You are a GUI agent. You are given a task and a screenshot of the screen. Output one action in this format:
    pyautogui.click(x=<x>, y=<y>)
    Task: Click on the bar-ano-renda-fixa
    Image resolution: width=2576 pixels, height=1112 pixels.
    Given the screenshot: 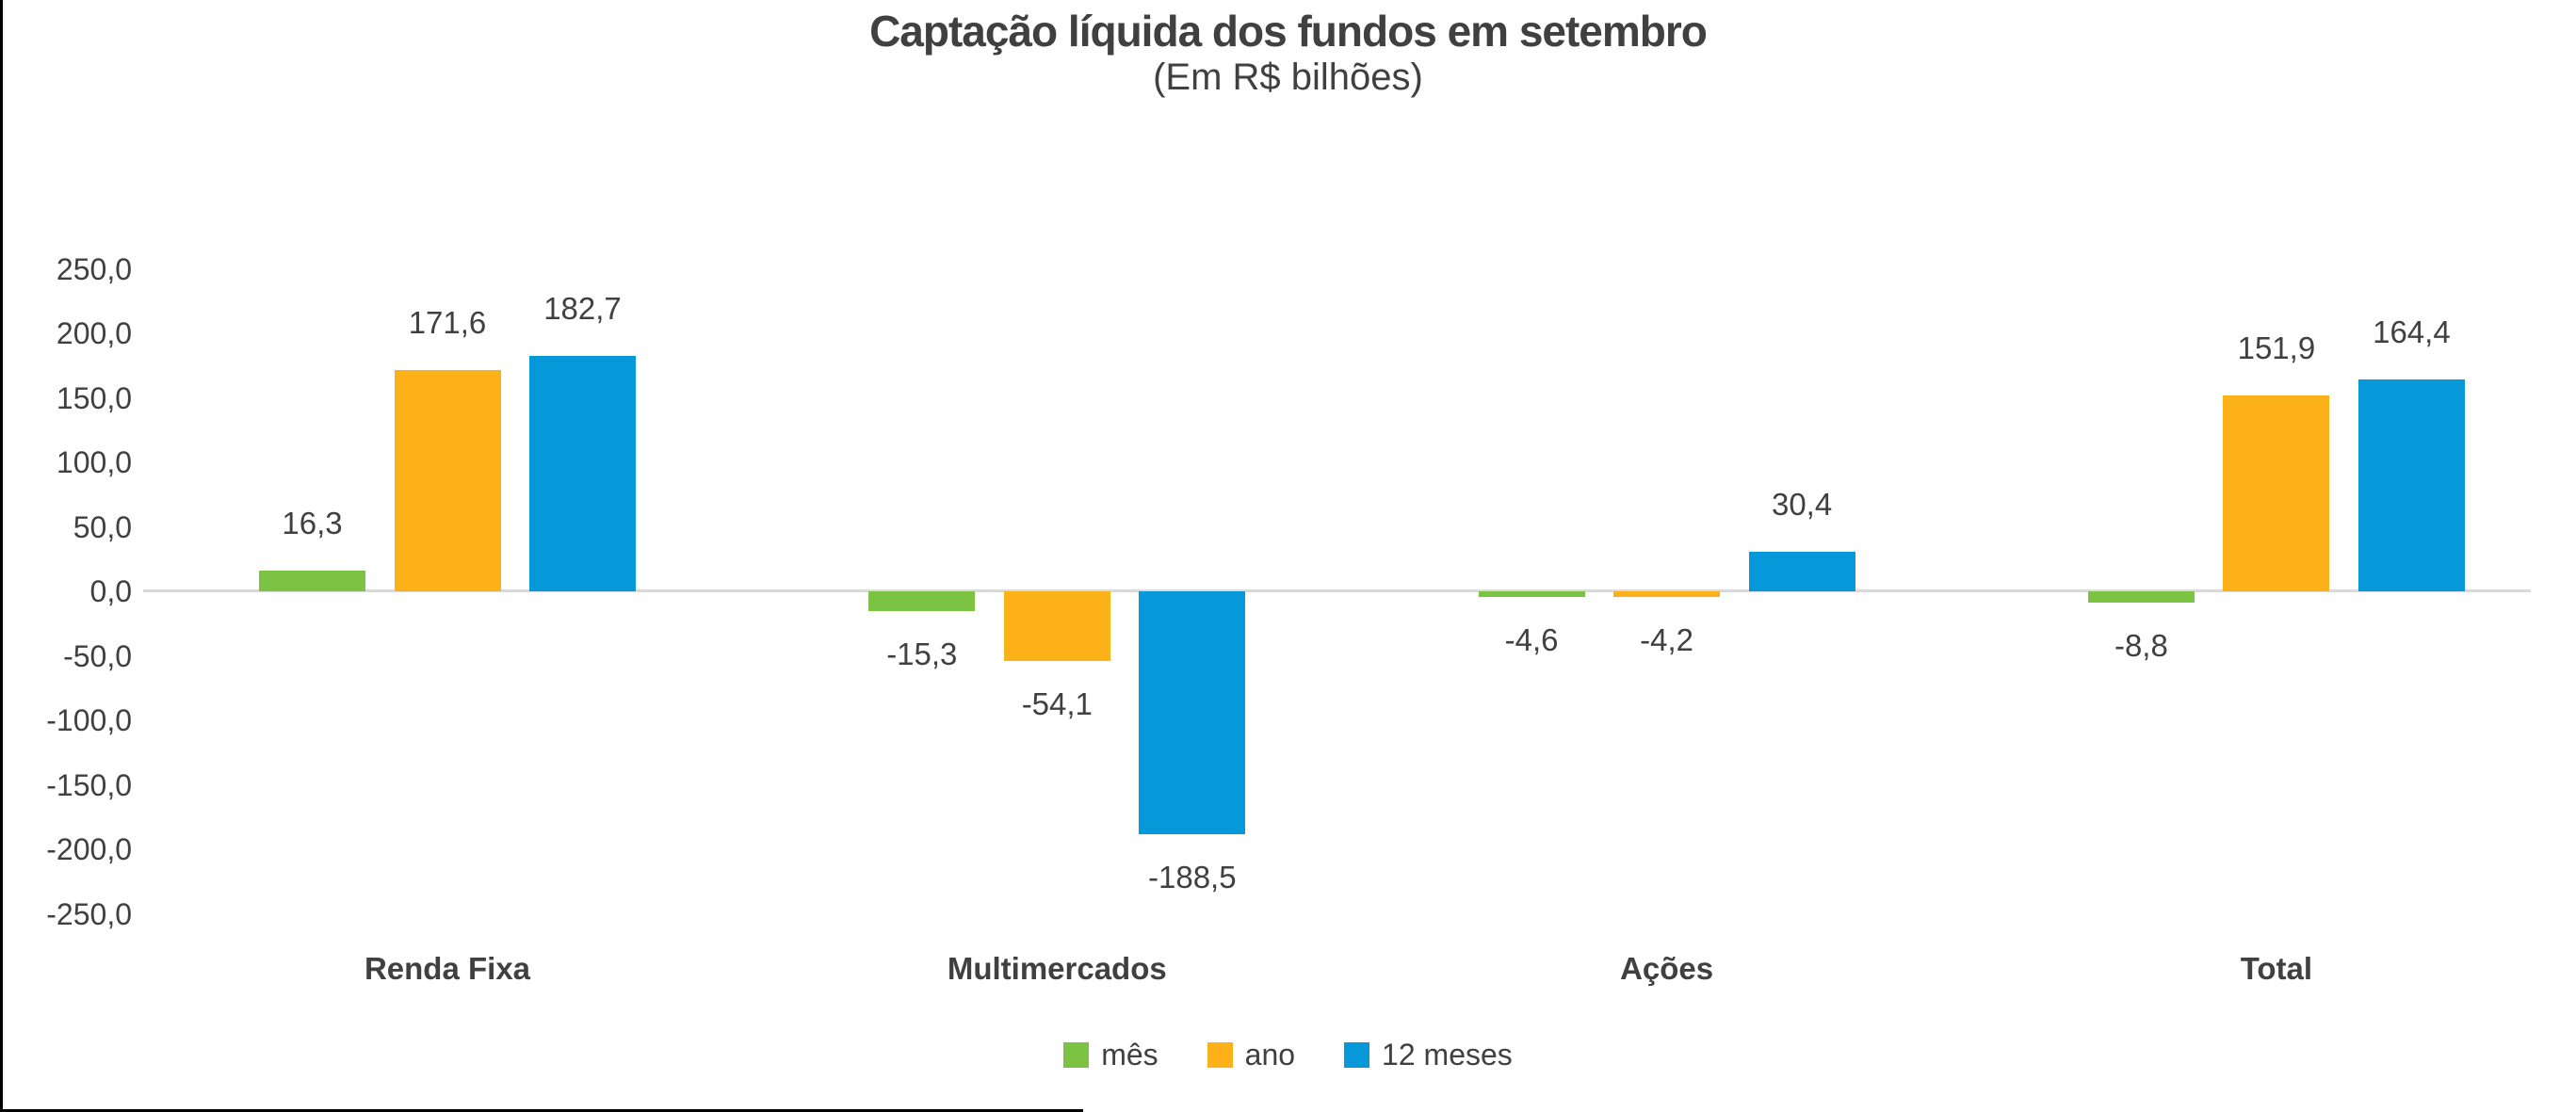 What is the action you would take?
    pyautogui.click(x=447, y=480)
    